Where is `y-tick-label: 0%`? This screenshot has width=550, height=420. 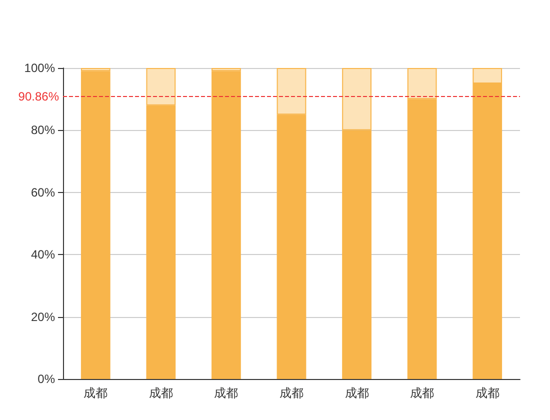
y-tick-label: 0% is located at coordinates (47, 379).